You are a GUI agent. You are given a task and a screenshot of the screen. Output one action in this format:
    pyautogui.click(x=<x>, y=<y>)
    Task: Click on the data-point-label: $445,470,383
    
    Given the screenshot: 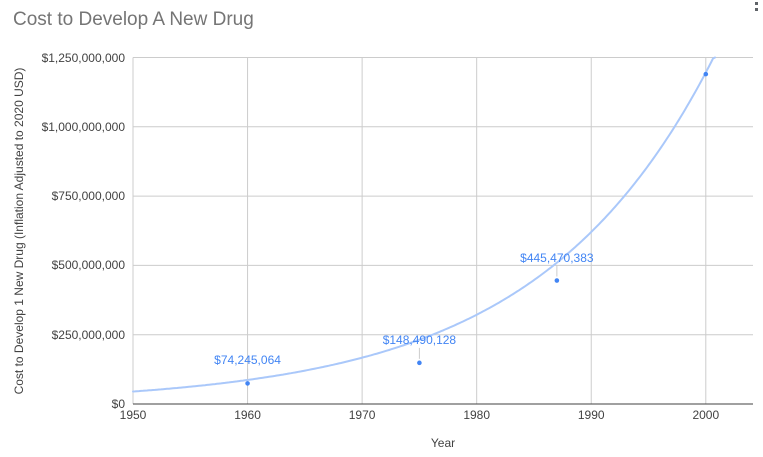 What is the action you would take?
    pyautogui.click(x=557, y=257)
    